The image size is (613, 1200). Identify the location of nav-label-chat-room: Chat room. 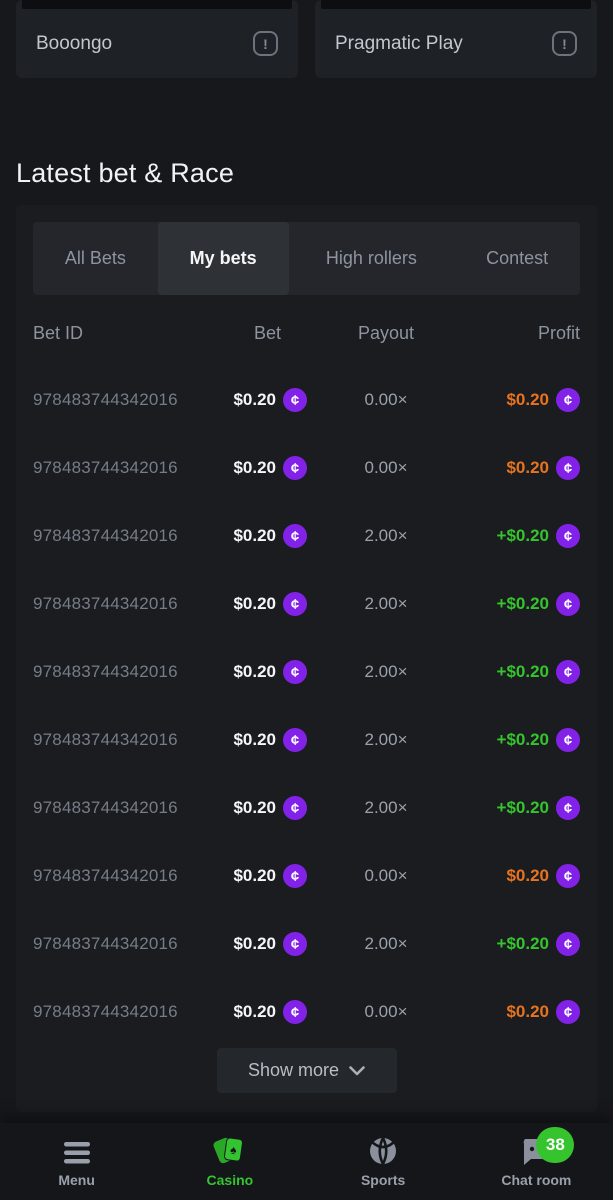
(536, 1179).